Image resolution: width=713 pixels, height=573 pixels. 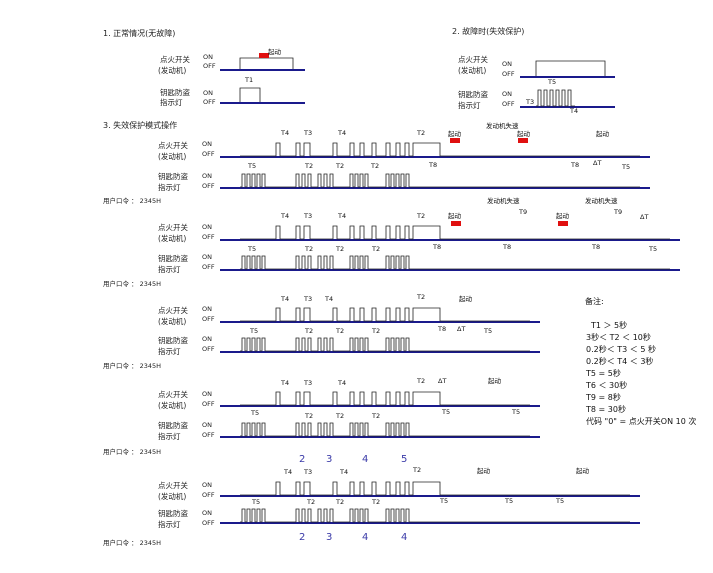 I want to click on note-line-6: T6 ＜ 30秒, so click(x=606, y=385).